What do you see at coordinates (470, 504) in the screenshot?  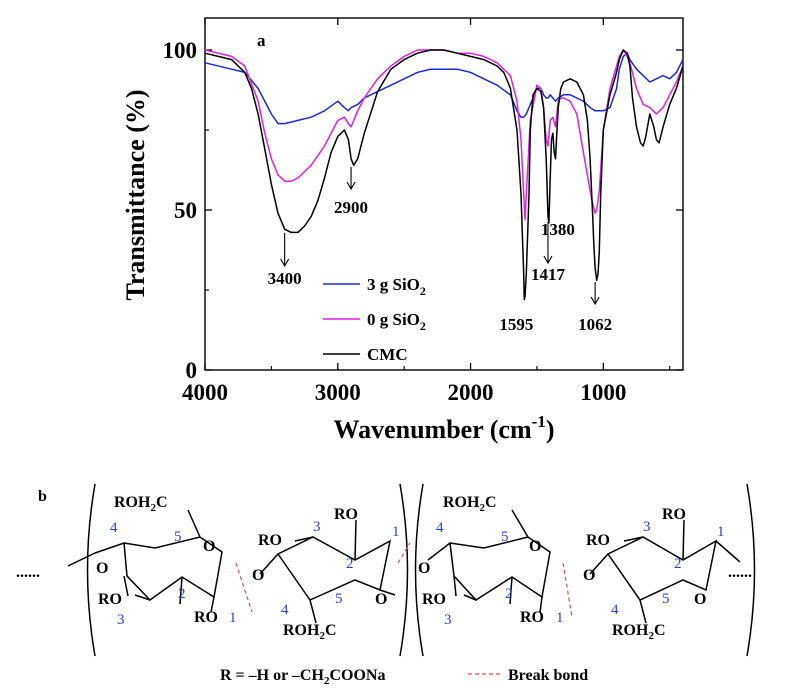 I see `rohc-label-3: ROH2C` at bounding box center [470, 504].